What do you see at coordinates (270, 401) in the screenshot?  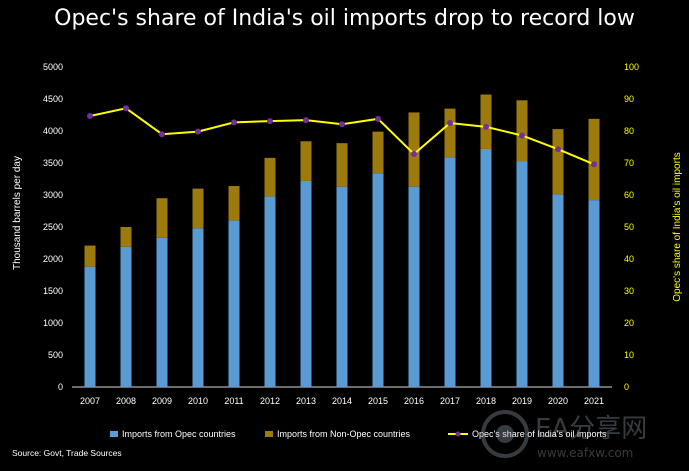 I see `x-tick-label: 2012` at bounding box center [270, 401].